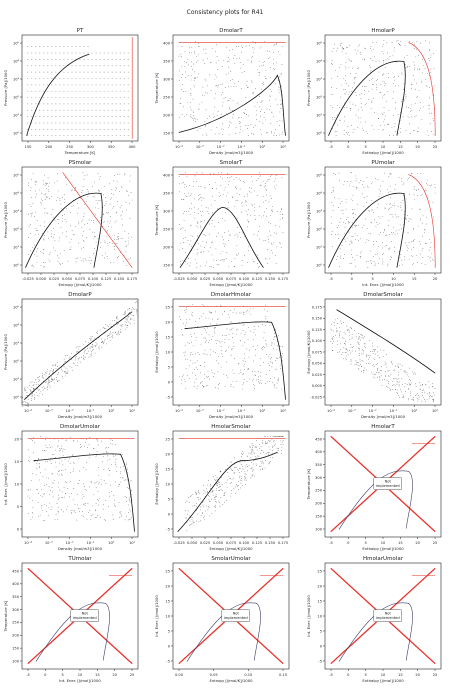 Image resolution: width=450 pixels, height=690 pixels. Describe the element at coordinates (80, 352) in the screenshot. I see `plot-frame` at that location.